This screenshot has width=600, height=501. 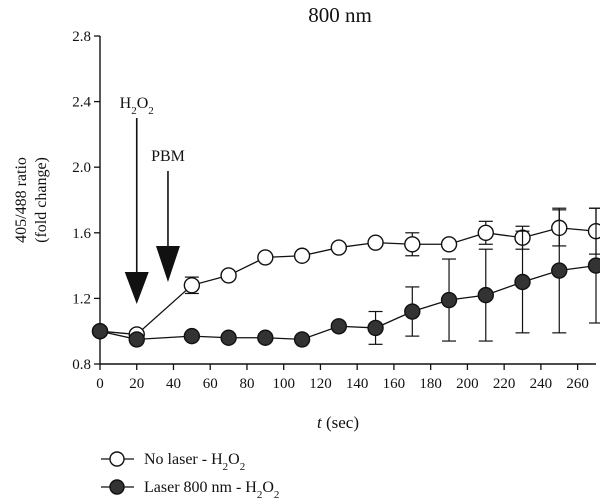 I want to click on annotations: H2O2 PBM, so click(x=152, y=199).